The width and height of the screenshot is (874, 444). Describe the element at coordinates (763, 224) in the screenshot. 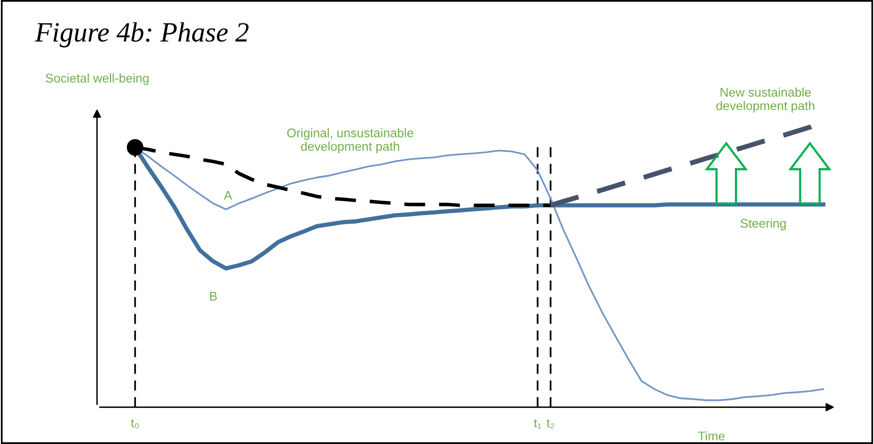

I see `annotation: Steering` at that location.